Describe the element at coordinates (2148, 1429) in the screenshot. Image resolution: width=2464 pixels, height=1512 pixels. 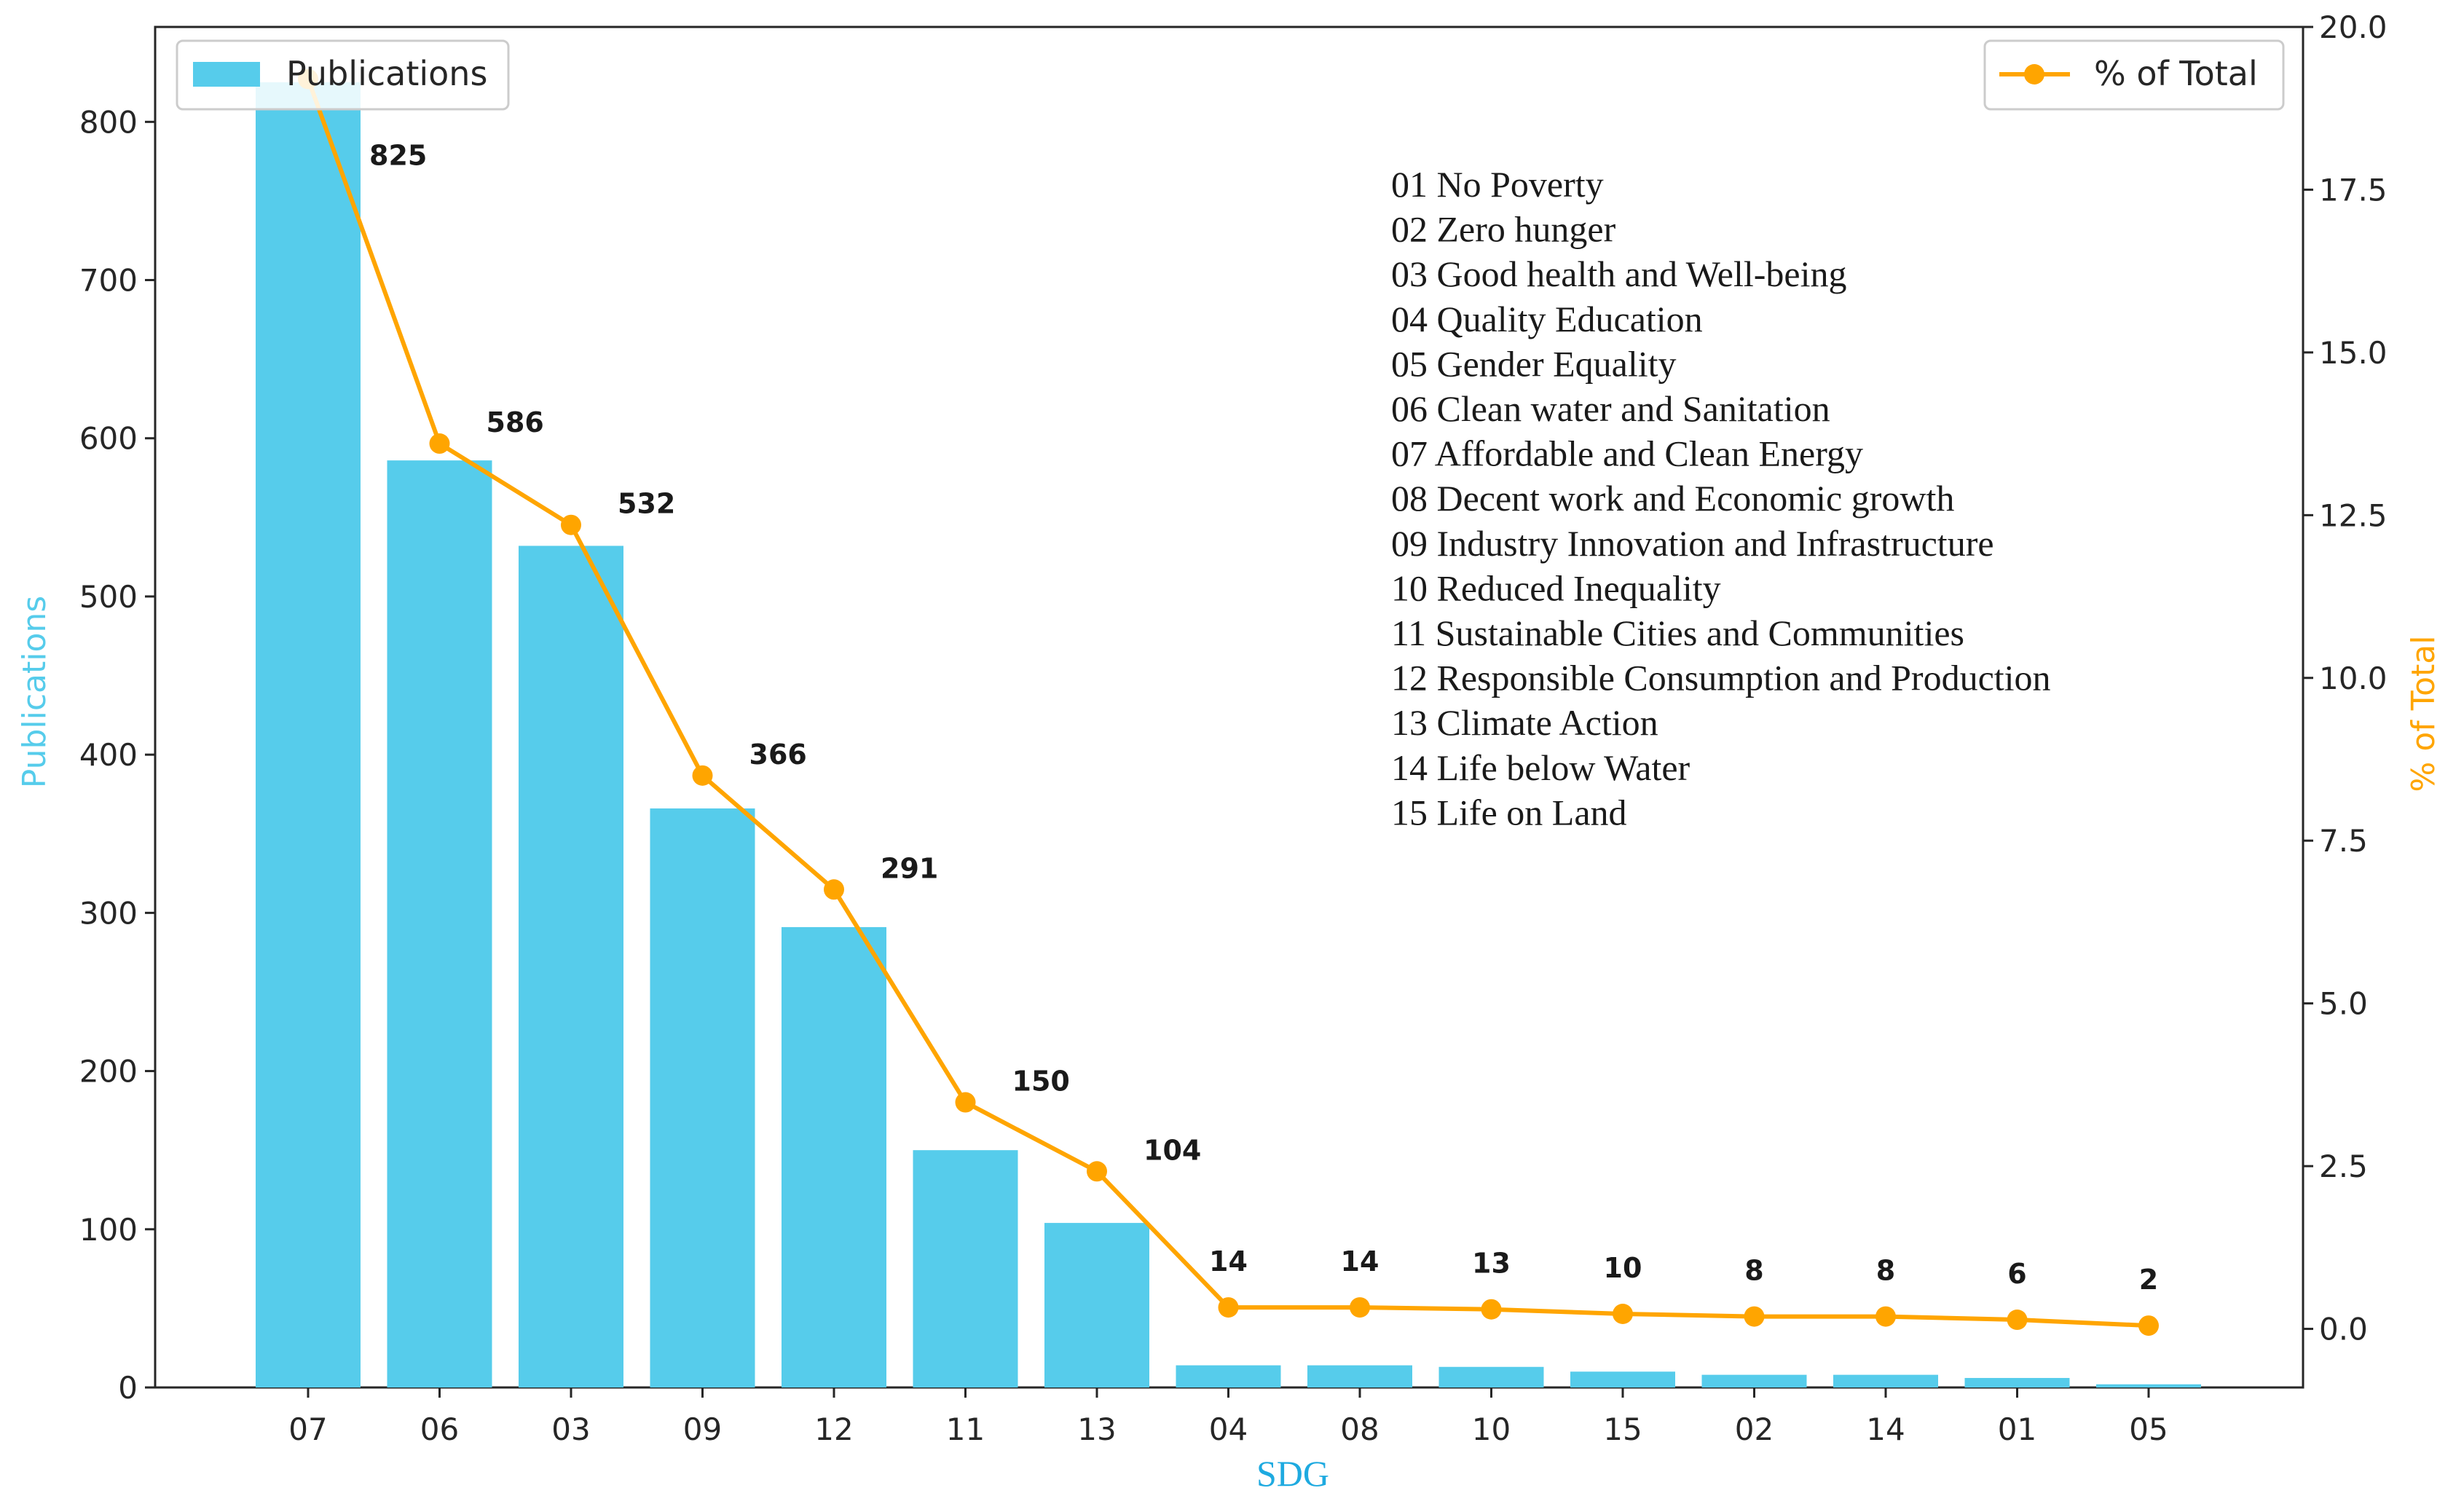
I see `x-tick-label-05: 05` at that location.